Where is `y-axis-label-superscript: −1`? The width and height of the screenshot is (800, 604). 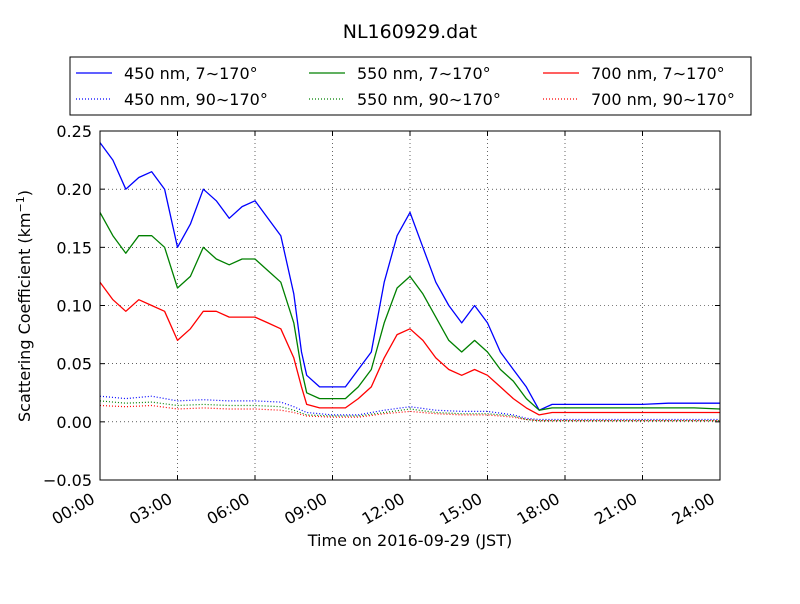 y-axis-label-superscript: −1 is located at coordinates (20, 204).